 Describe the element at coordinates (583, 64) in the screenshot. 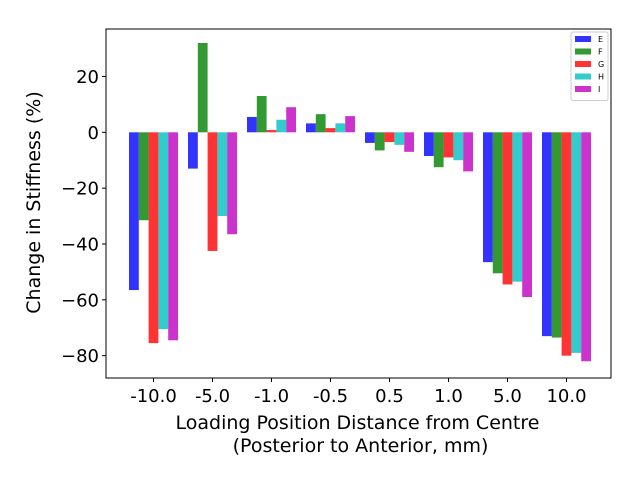

I see `legend-swatch-G` at that location.